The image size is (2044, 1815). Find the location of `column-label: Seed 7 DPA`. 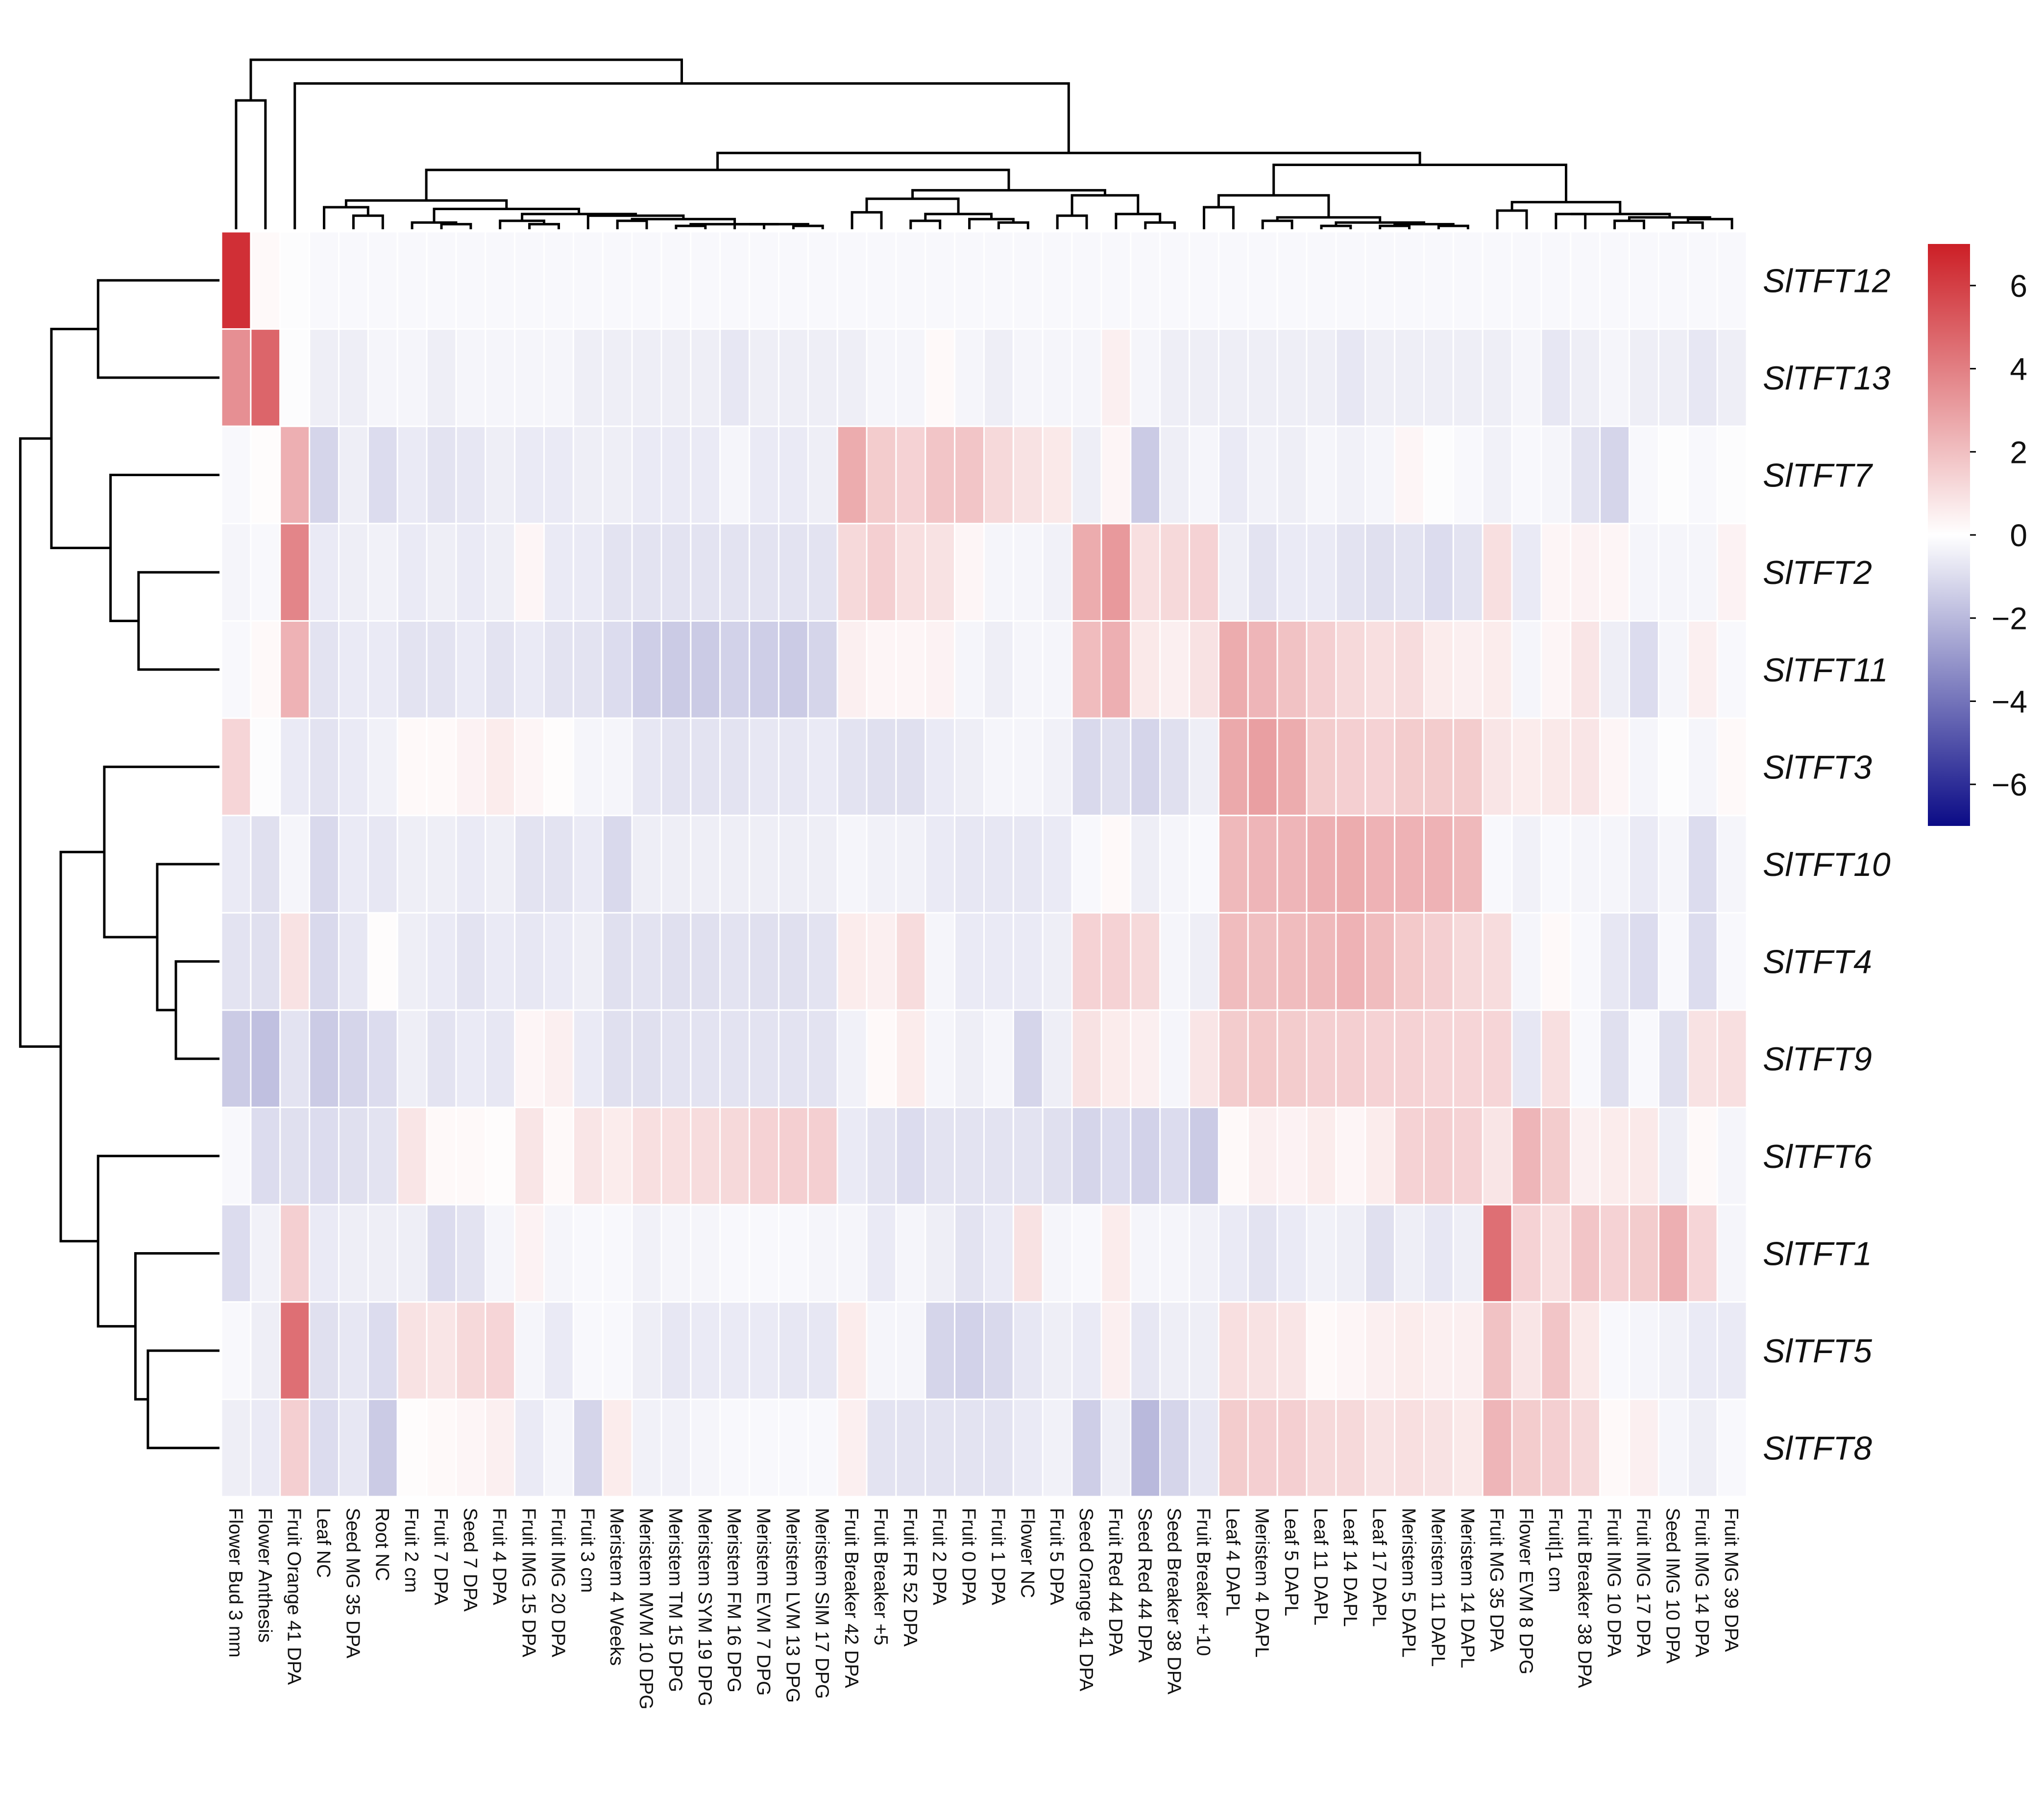

column-label: Seed 7 DPA is located at coordinates (471, 1560).